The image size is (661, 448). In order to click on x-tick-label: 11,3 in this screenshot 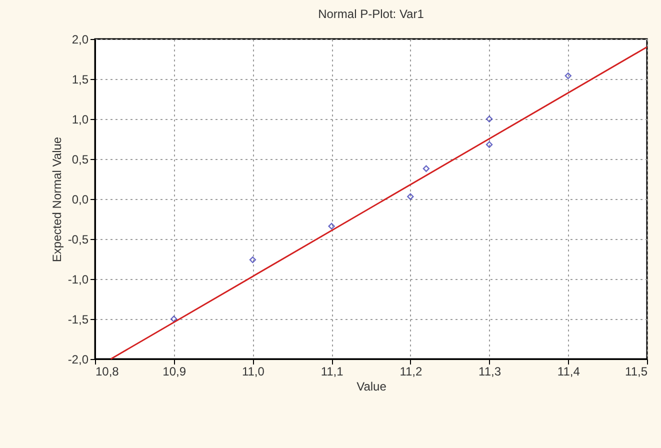, I will do `click(490, 371)`.